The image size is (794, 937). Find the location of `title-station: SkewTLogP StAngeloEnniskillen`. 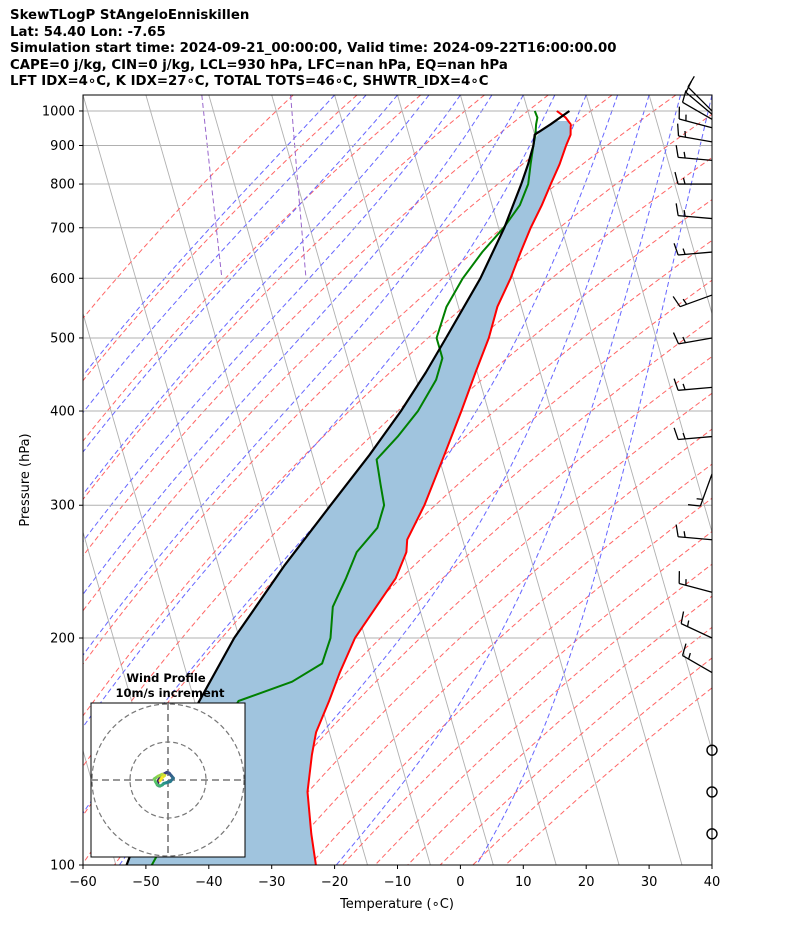

title-station: SkewTLogP StAngeloEnniskillen is located at coordinates (130, 15).